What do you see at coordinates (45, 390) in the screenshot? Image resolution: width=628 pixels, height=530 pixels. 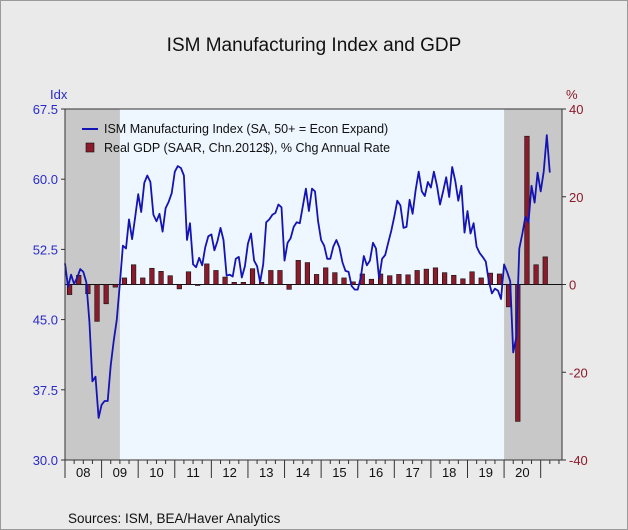 I see `left-axis-tick-label: 37.5` at bounding box center [45, 390].